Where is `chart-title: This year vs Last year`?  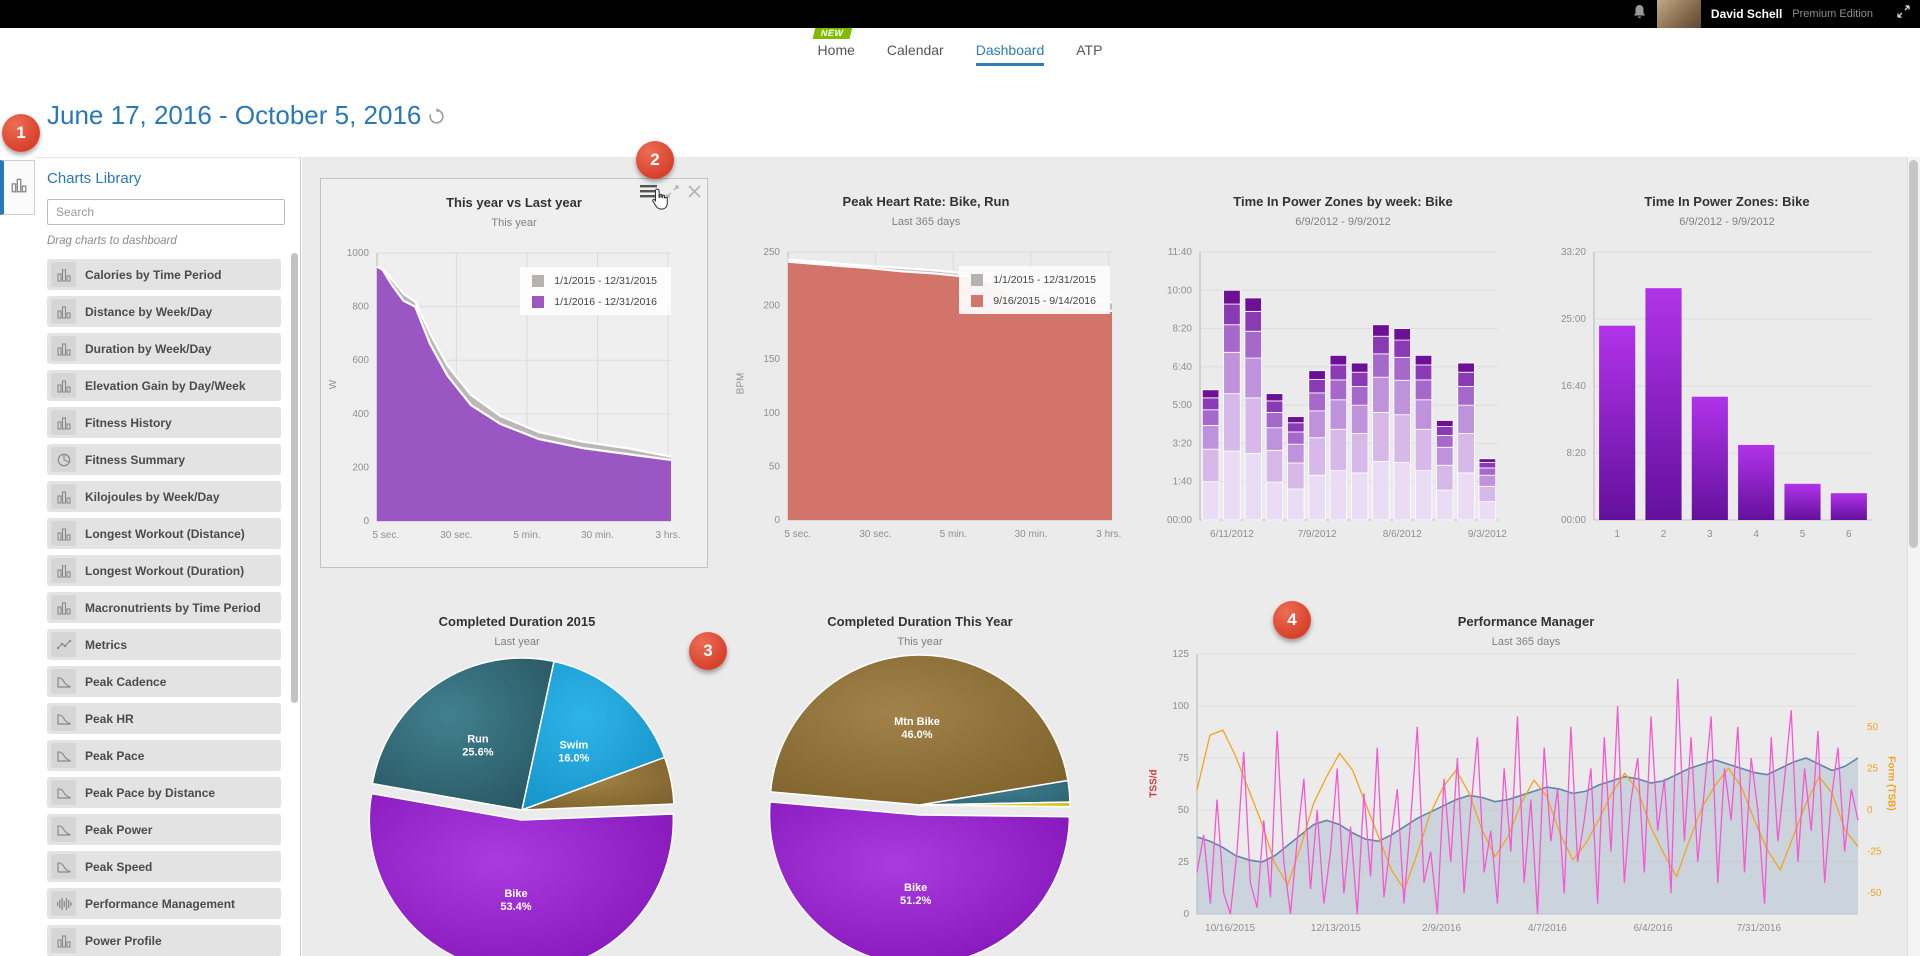
chart-title: This year vs Last year is located at coordinates (514, 202).